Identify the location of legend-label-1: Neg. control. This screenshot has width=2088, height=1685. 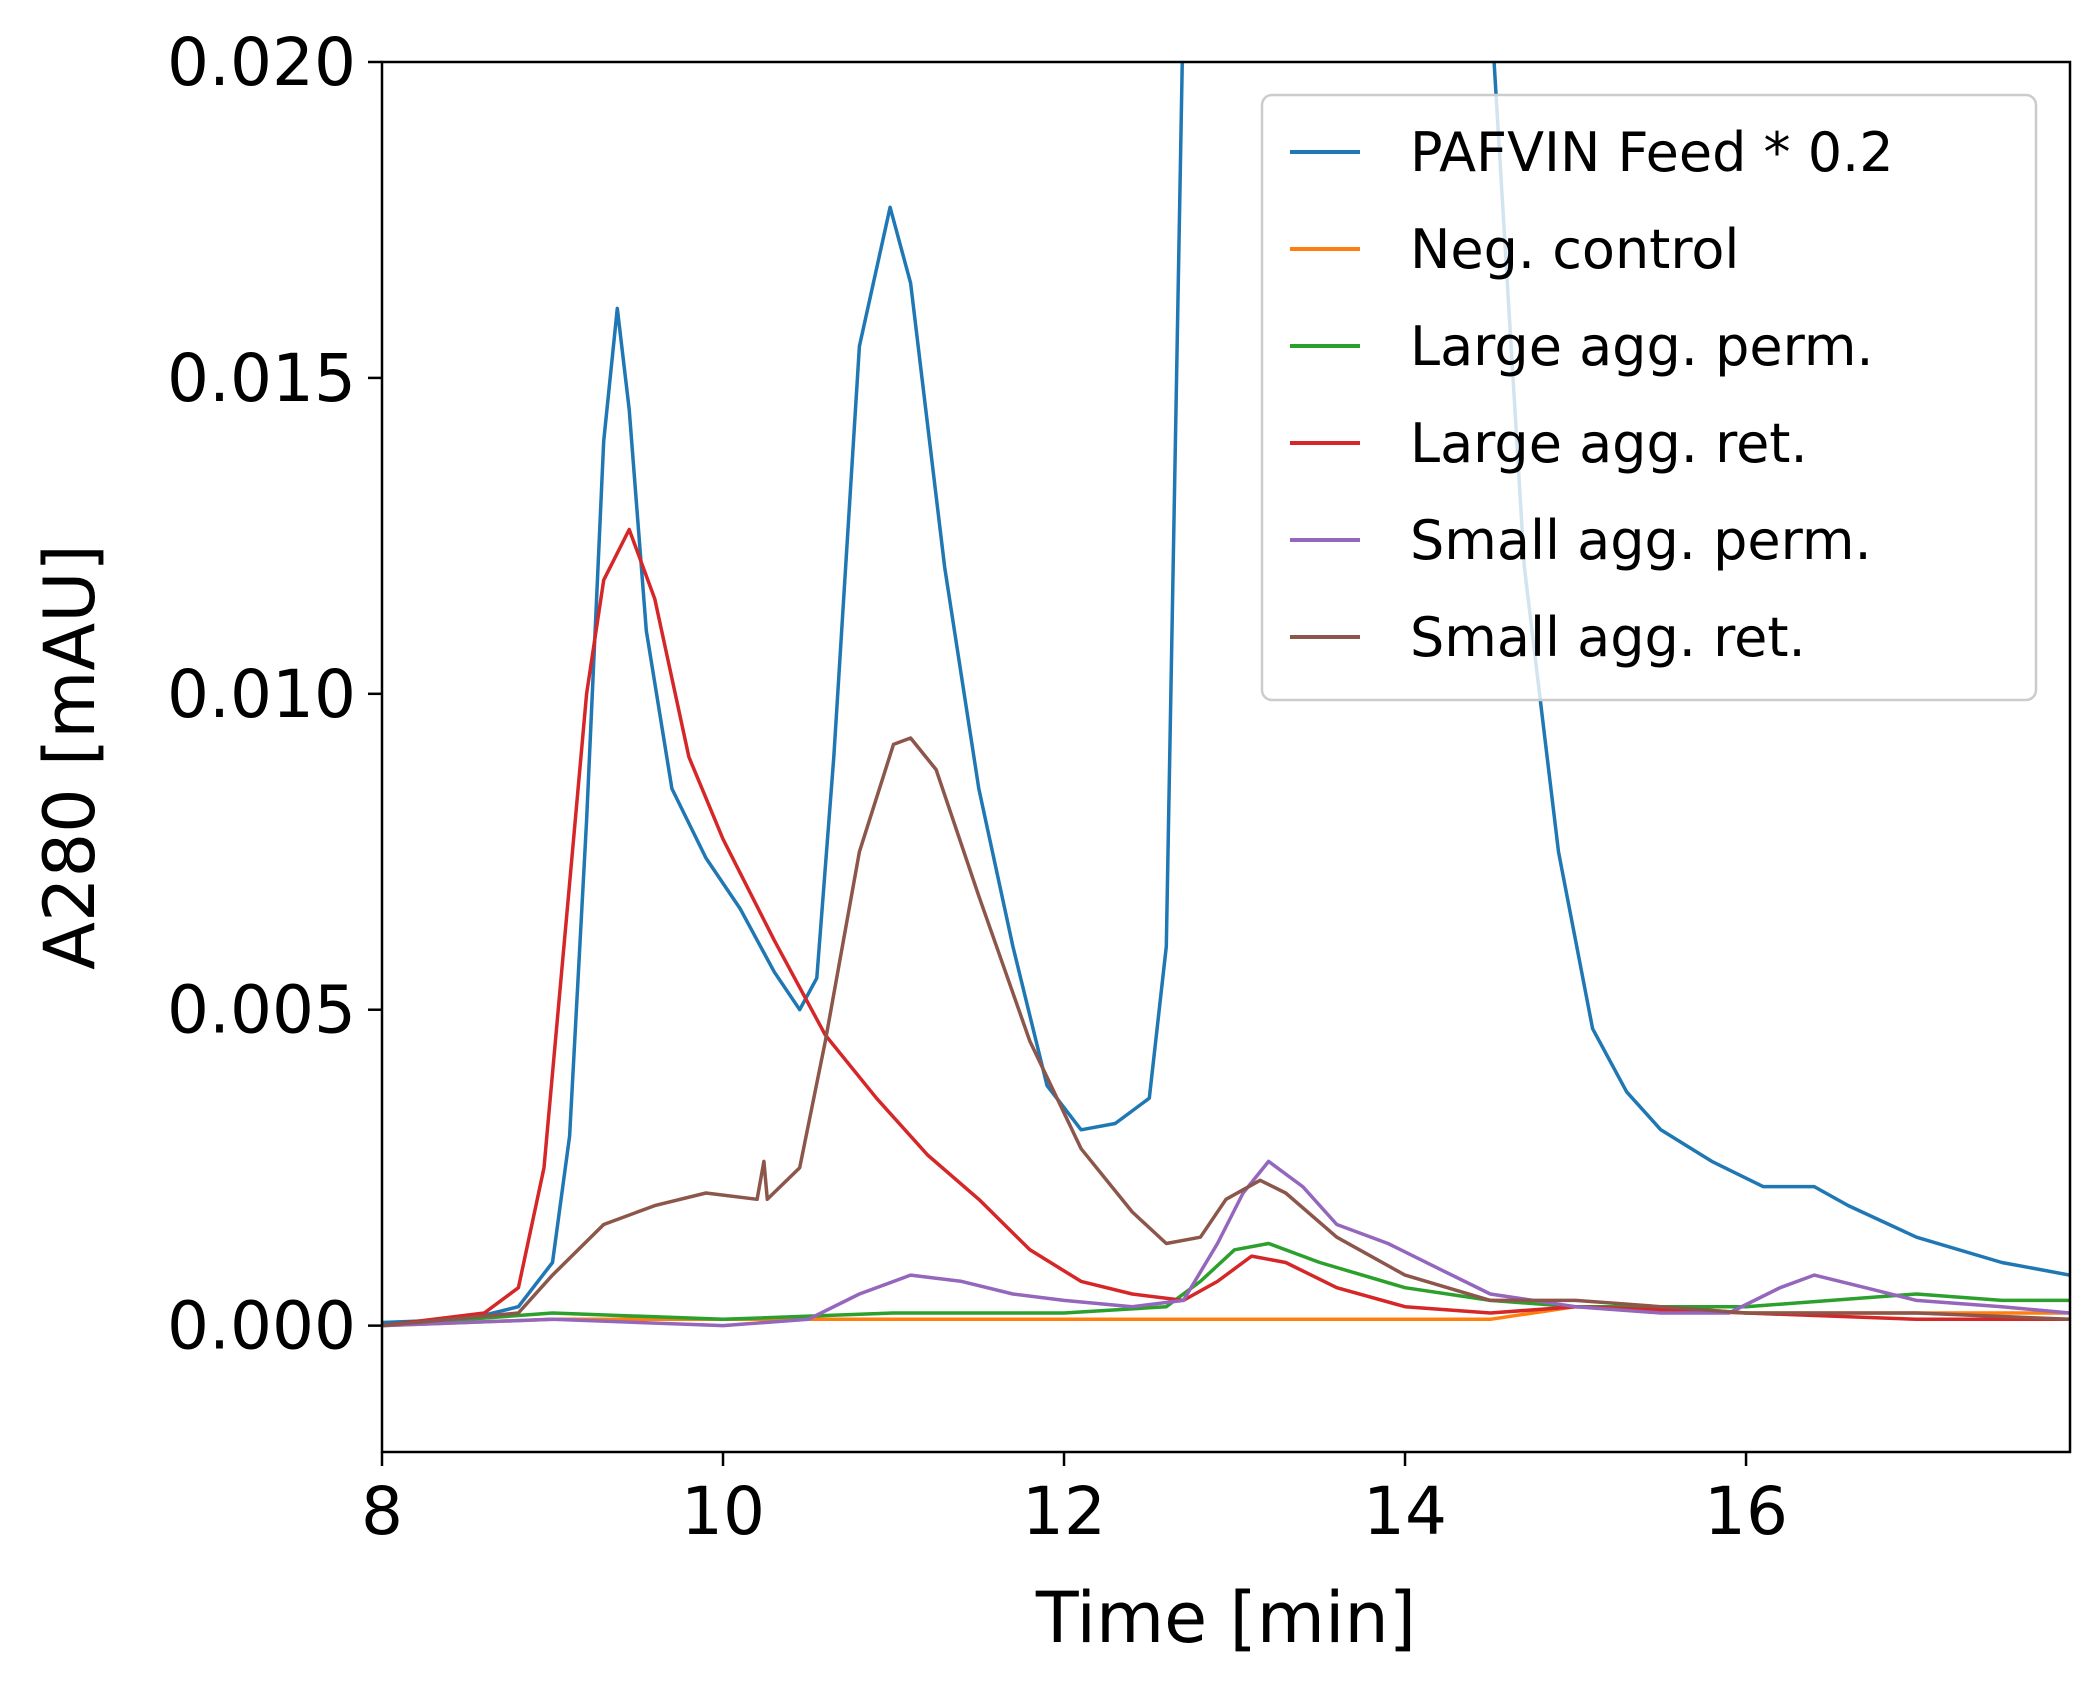
(1574, 249).